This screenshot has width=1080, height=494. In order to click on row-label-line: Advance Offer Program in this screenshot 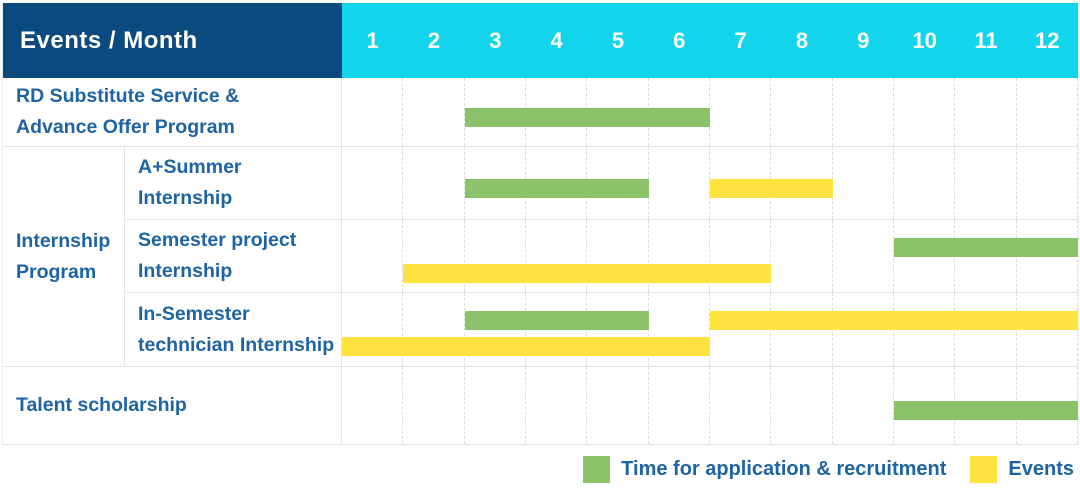, I will do `click(125, 127)`.